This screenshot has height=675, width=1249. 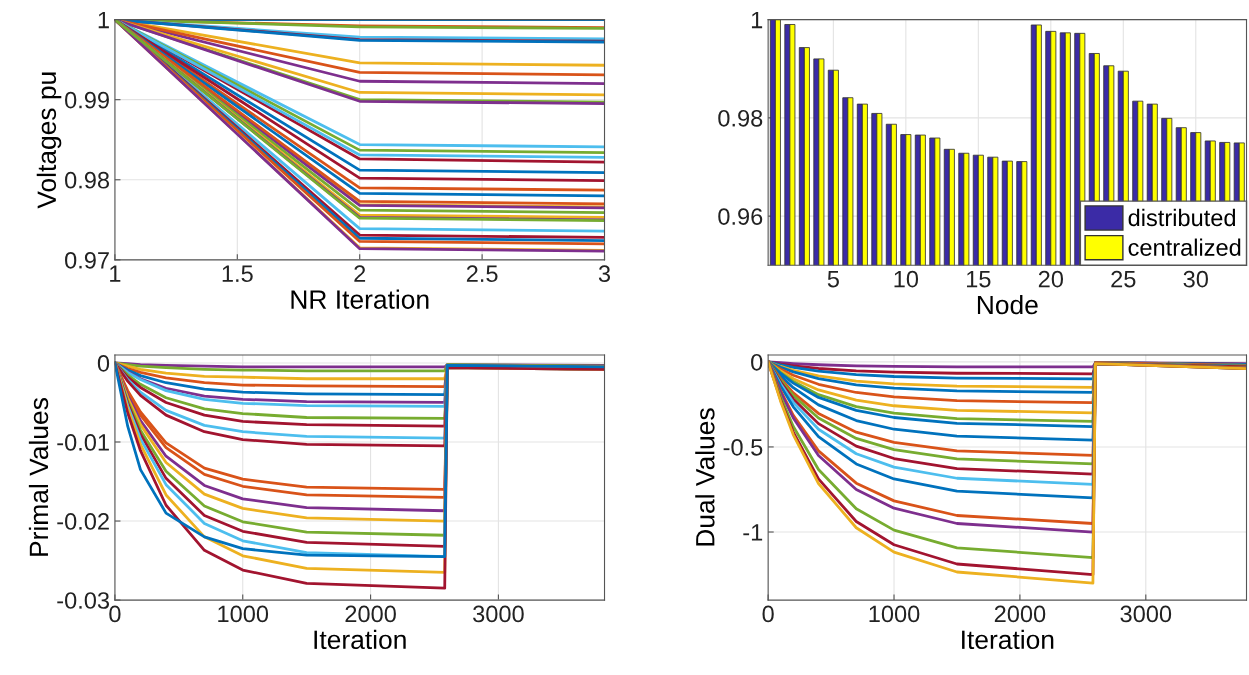 What do you see at coordinates (482, 274) in the screenshot?
I see `x-tick-label: 2.5` at bounding box center [482, 274].